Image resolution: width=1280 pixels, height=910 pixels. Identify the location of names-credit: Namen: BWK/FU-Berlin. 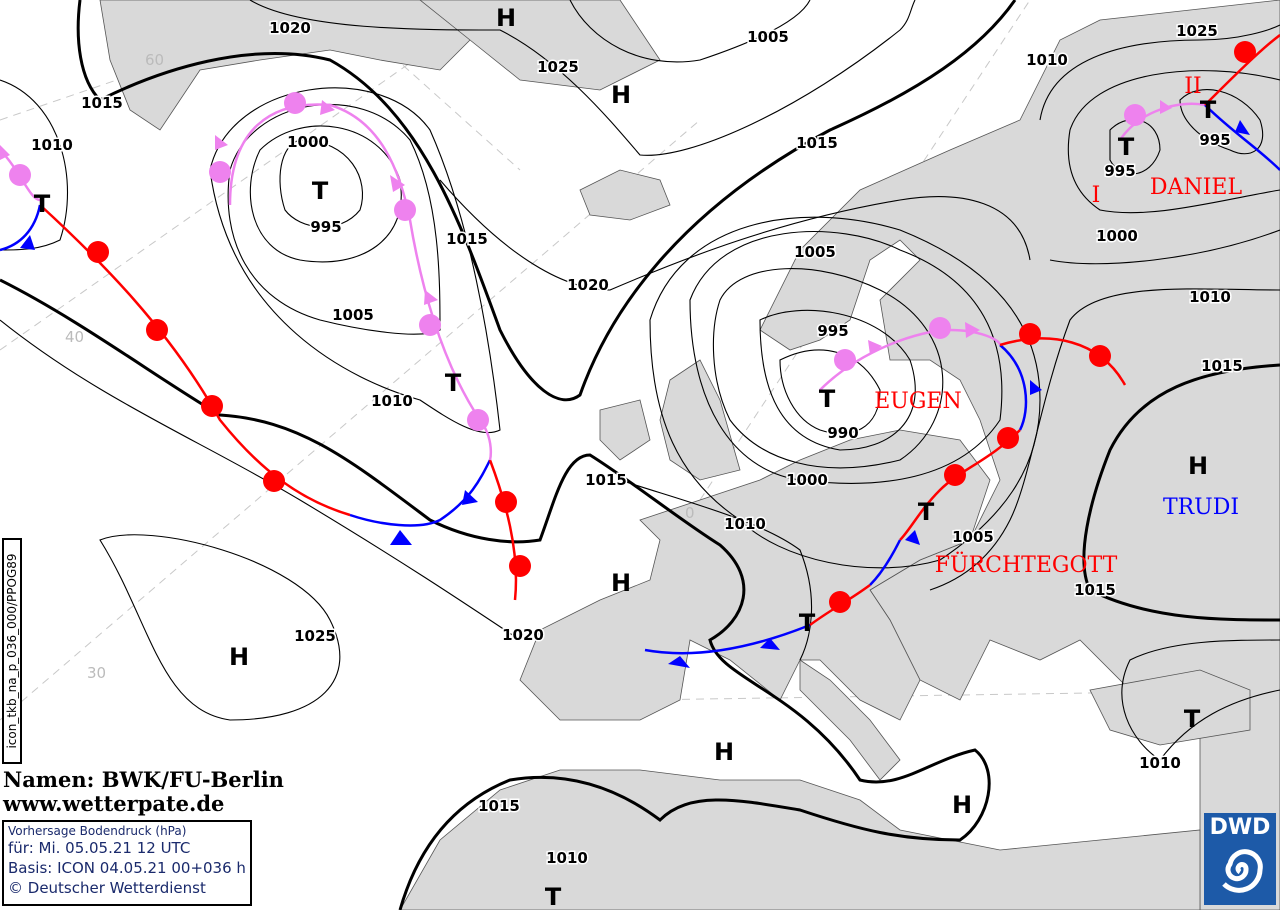
(143, 779).